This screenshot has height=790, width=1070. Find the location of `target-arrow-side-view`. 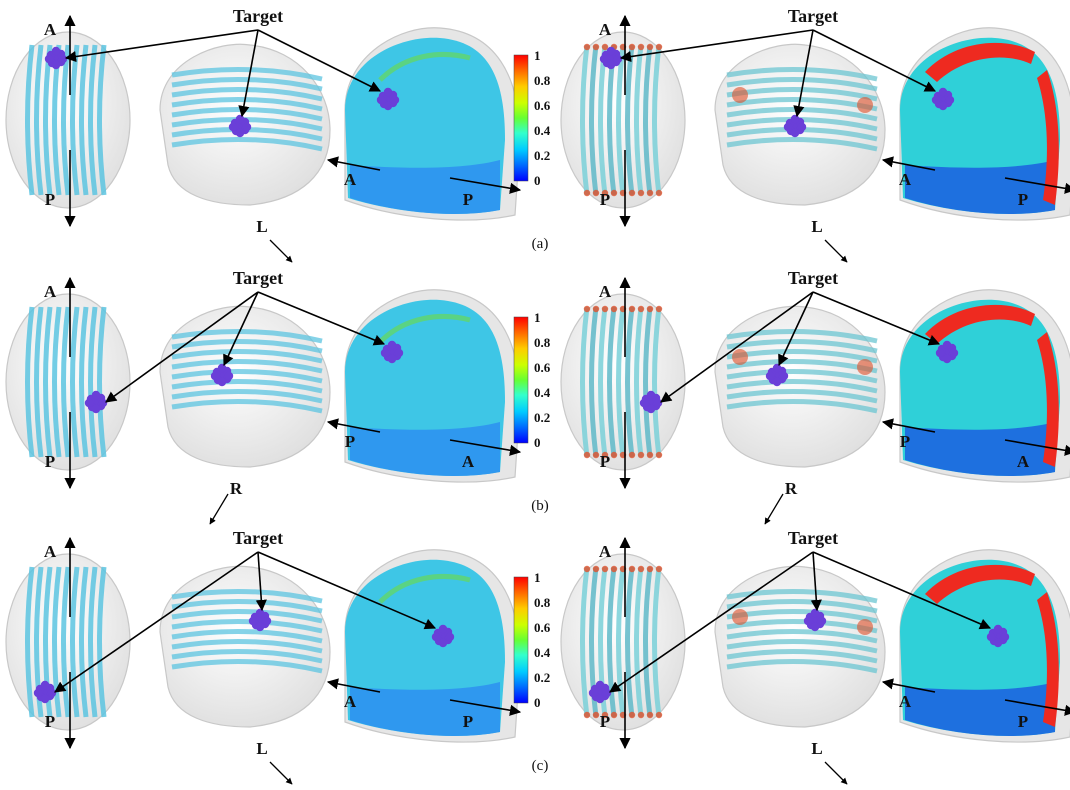

target-arrow-side-view is located at coordinates (347, 590).